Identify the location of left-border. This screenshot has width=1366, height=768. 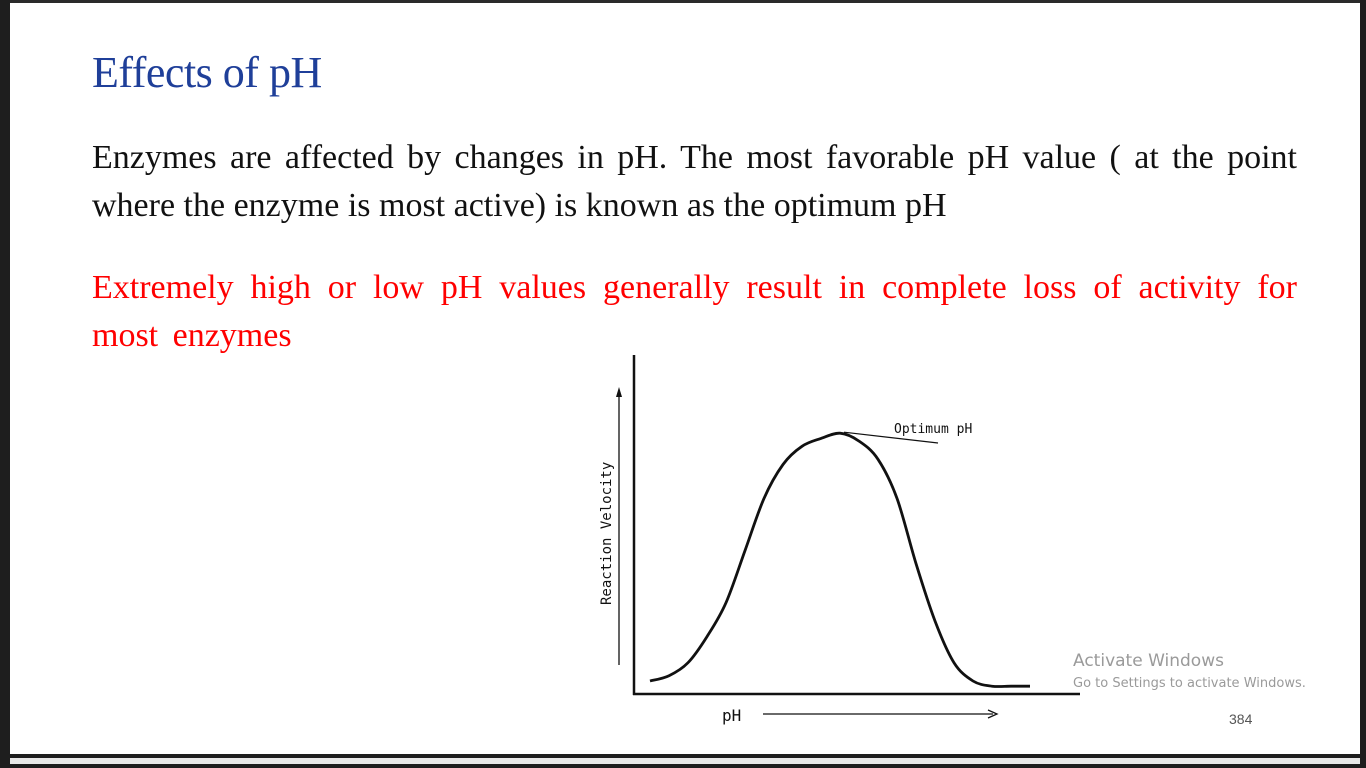
(5, 384).